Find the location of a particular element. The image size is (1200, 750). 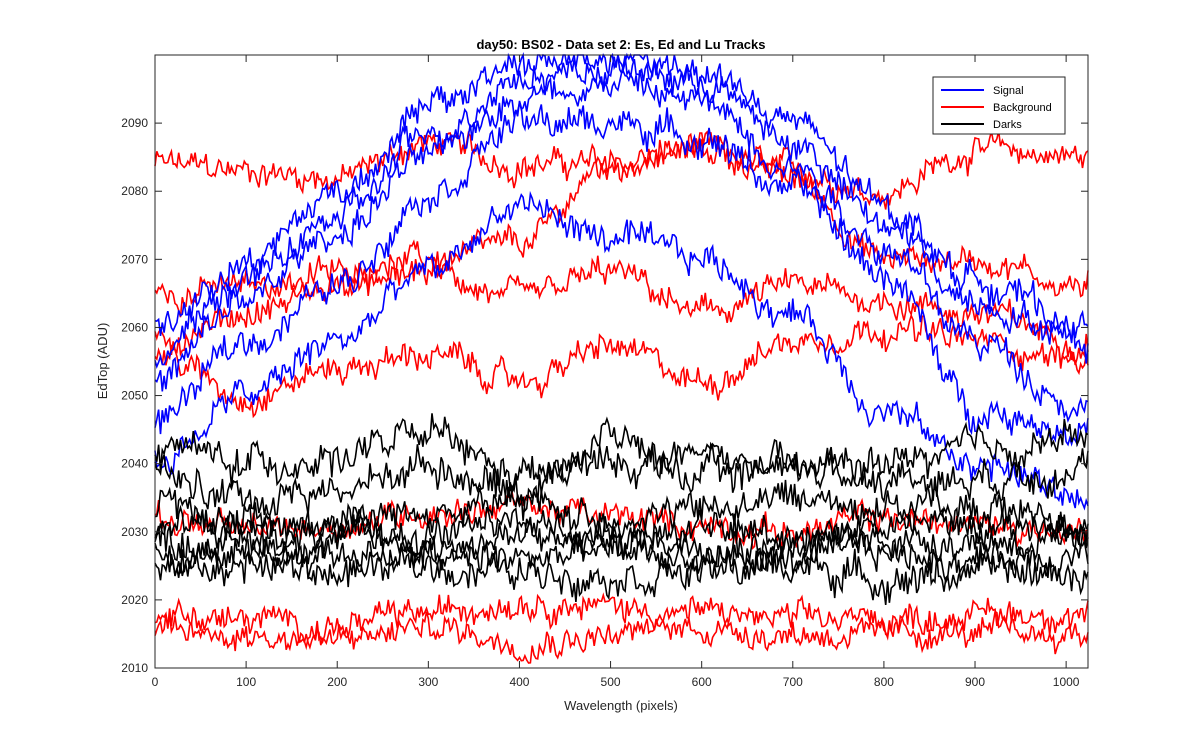

y-tick-label: 2080 is located at coordinates (134, 191).